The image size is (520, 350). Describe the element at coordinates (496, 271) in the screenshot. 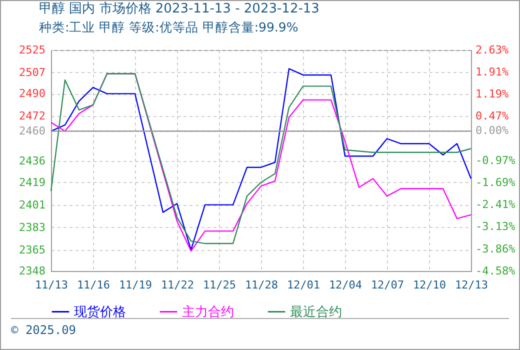

I see `y2-tick-label: -4.58%` at that location.